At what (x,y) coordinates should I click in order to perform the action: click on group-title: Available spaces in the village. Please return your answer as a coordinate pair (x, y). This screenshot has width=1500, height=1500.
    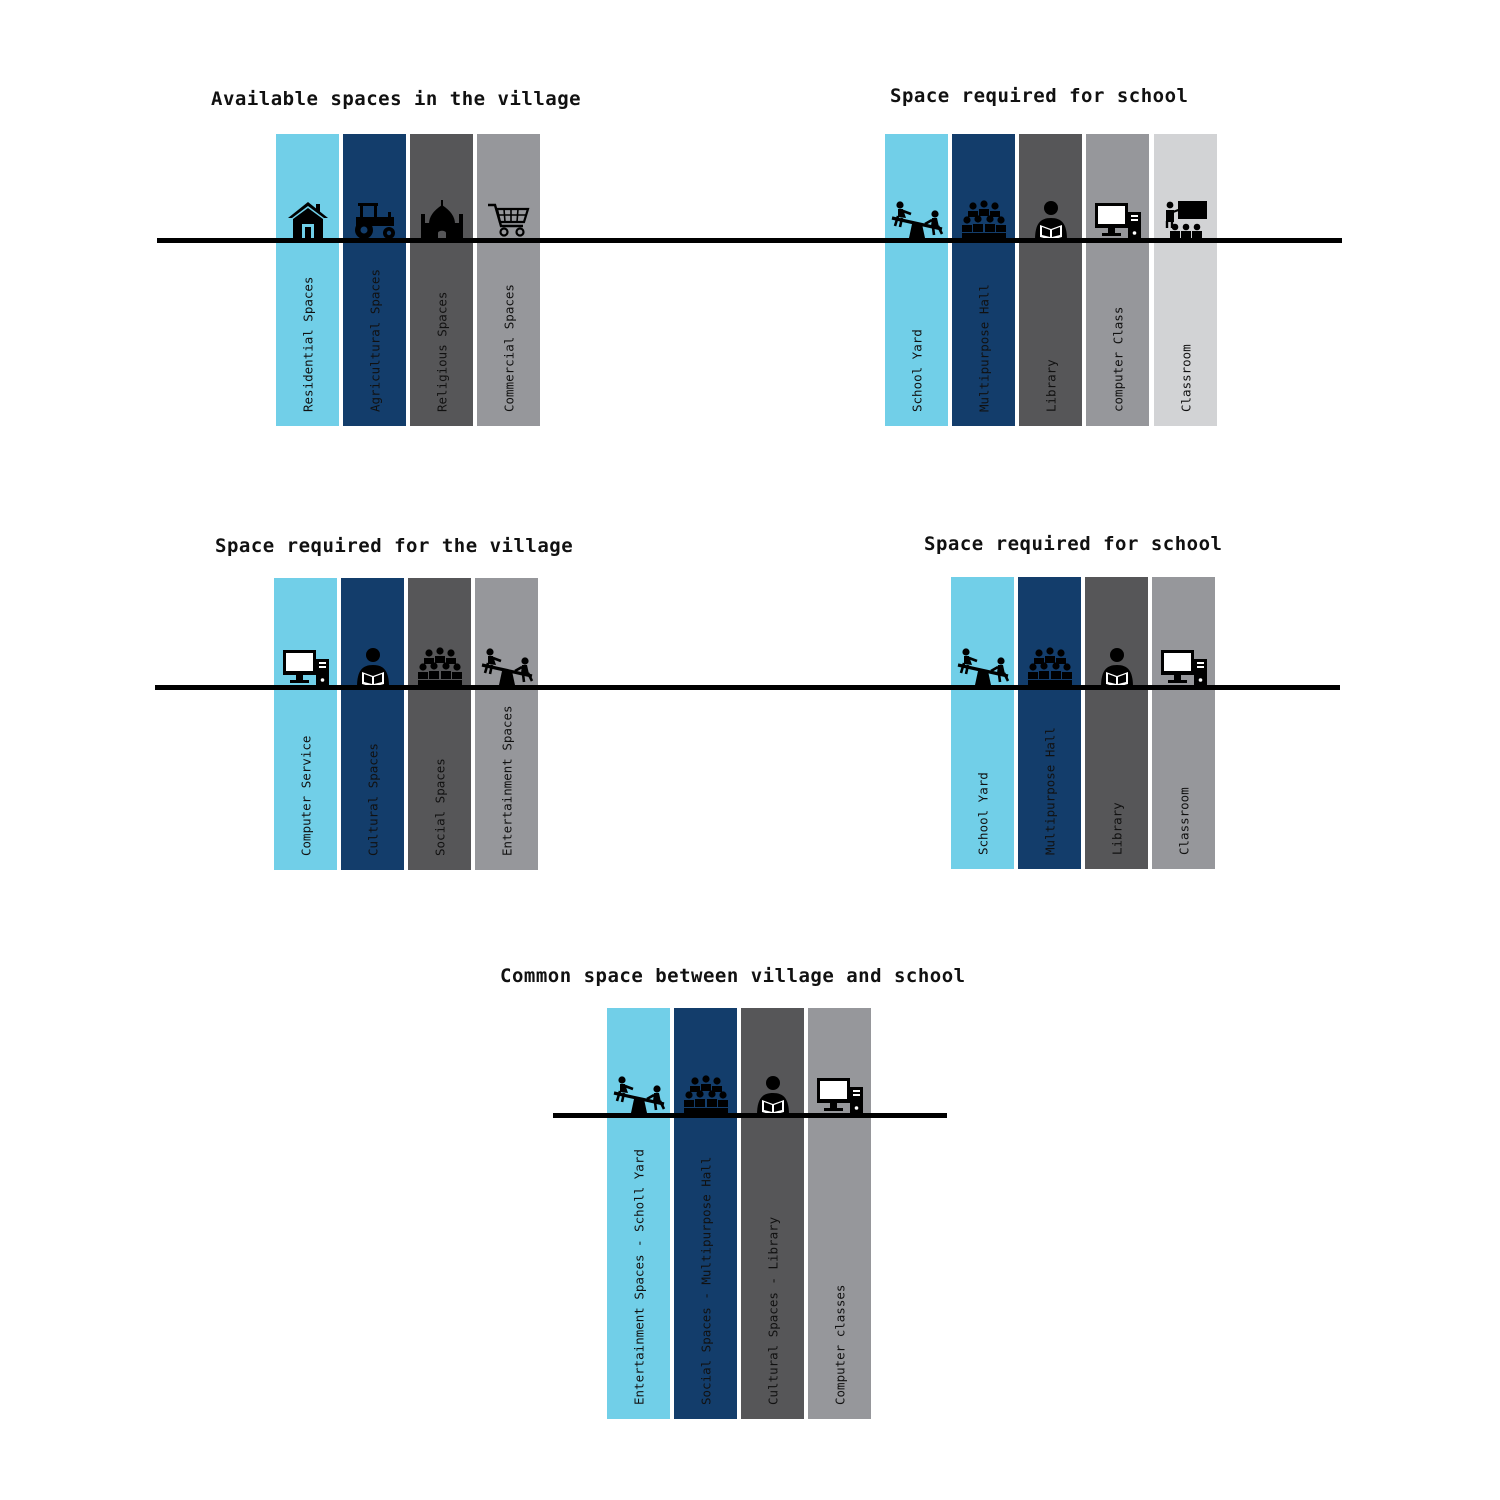
    Looking at the image, I should click on (396, 99).